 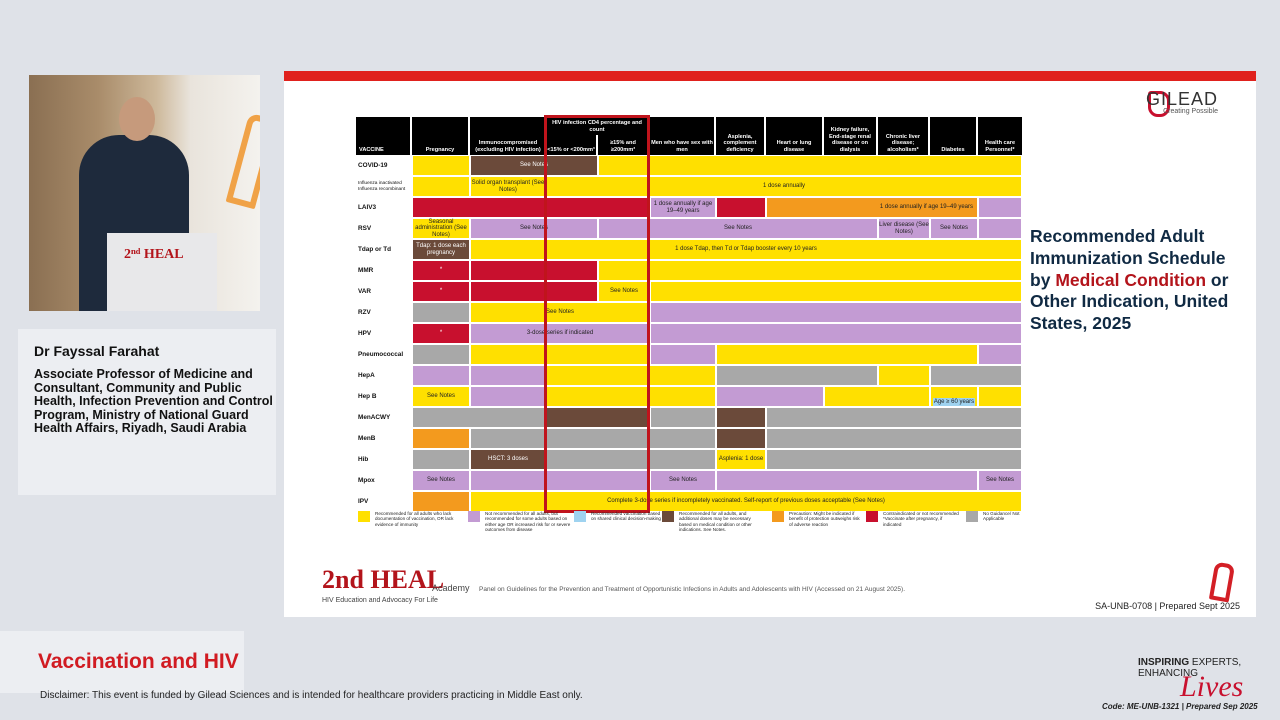 I want to click on cell-hepa-hiv, so click(x=631, y=375).